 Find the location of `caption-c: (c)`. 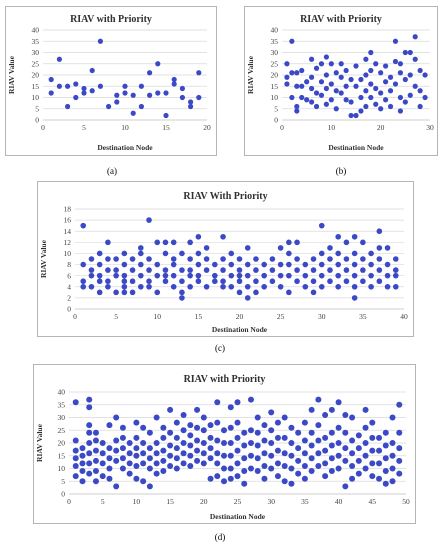

caption-c: (c) is located at coordinates (220, 348).